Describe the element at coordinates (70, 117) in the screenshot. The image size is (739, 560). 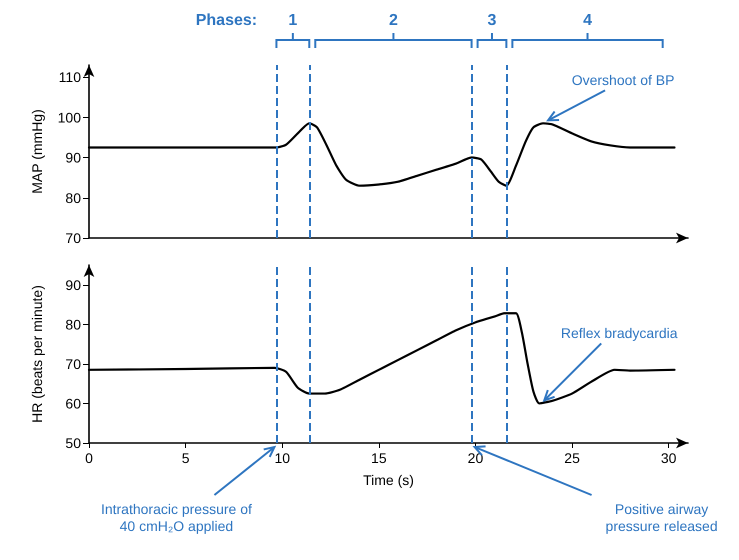
I see `y-tick-label: 100` at that location.